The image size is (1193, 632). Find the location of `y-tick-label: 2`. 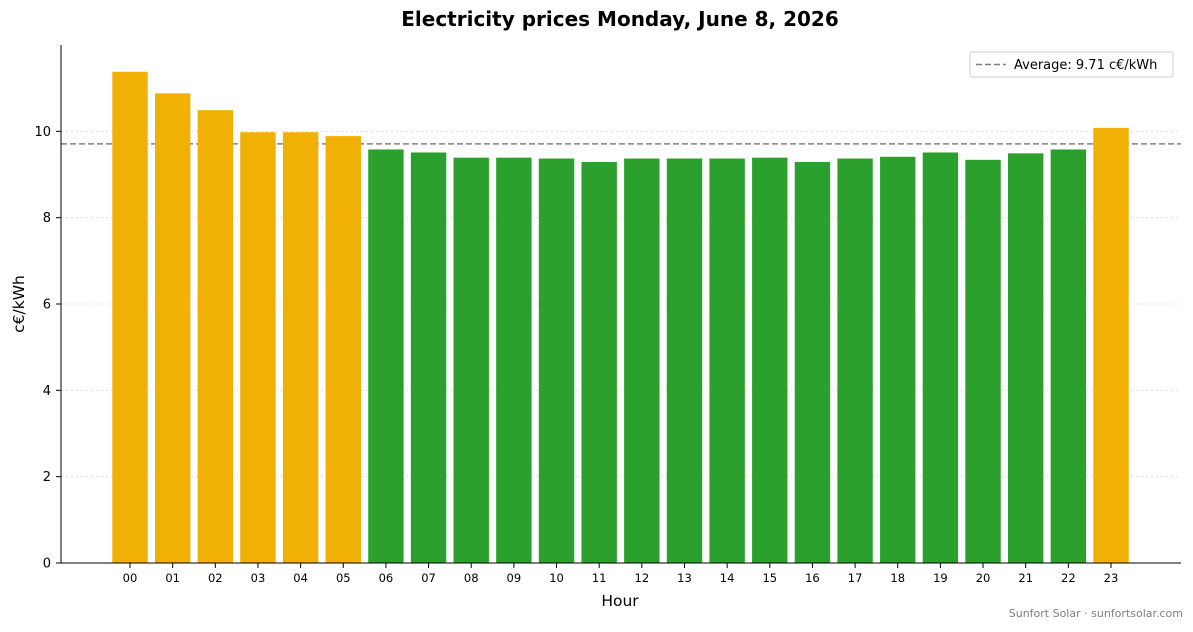

y-tick-label: 2 is located at coordinates (47, 477).